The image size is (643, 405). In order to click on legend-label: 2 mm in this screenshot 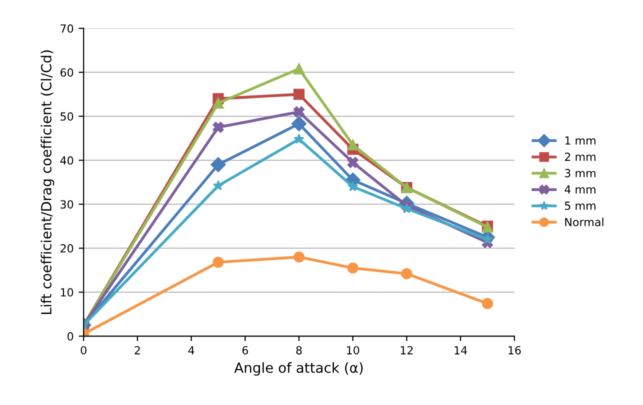, I will do `click(580, 156)`.